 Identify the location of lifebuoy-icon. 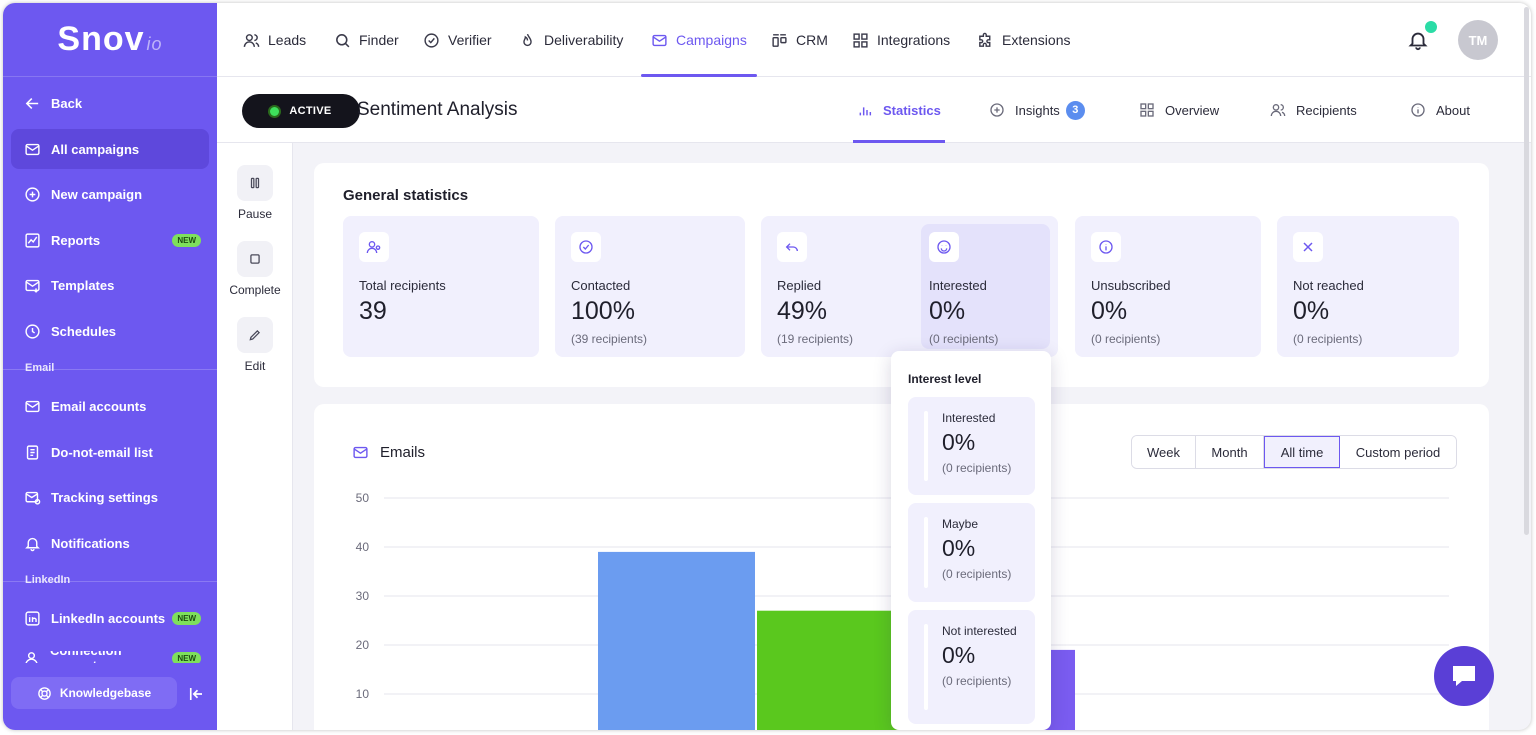
(44, 693).